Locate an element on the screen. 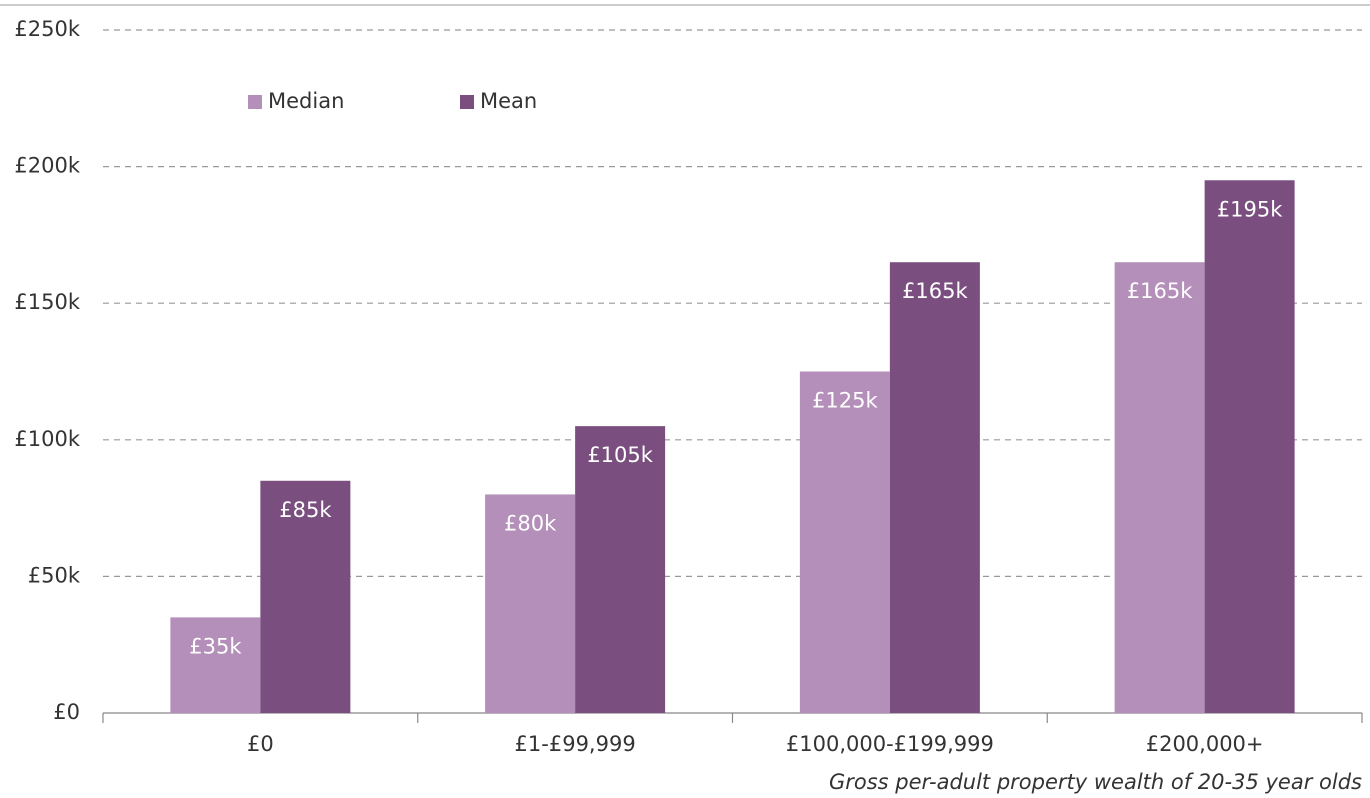 Image resolution: width=1370 pixels, height=798 pixels. y-tick-label: £0 is located at coordinates (66, 712).